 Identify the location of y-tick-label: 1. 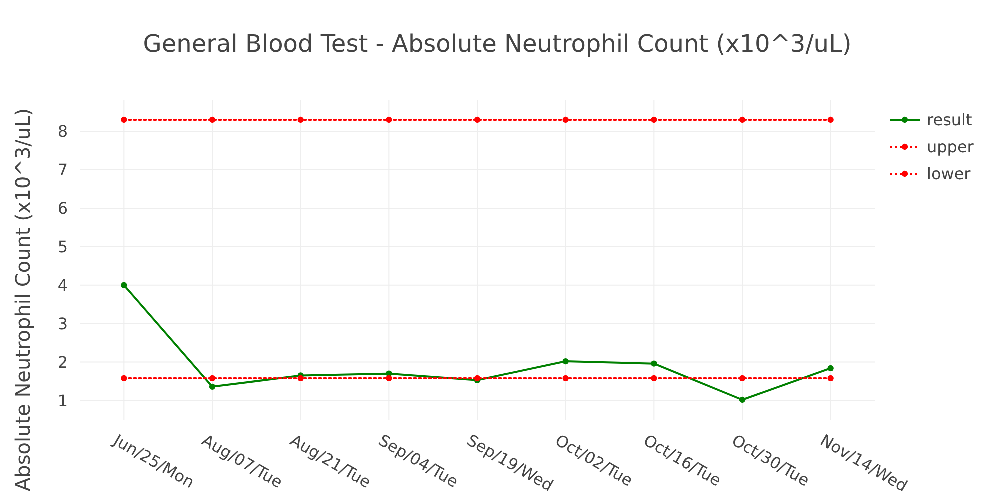
(63, 400).